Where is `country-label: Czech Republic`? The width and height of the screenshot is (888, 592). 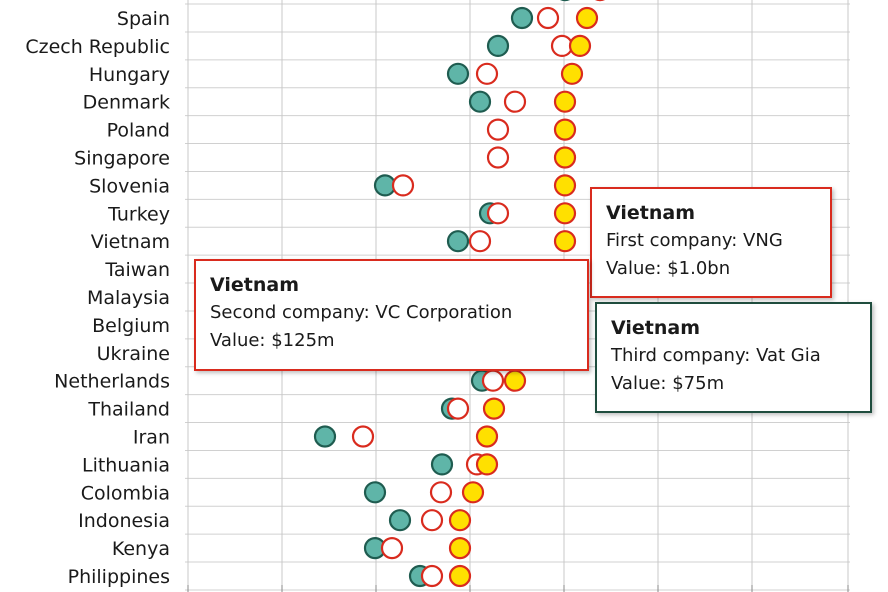
country-label: Czech Republic is located at coordinates (97, 47).